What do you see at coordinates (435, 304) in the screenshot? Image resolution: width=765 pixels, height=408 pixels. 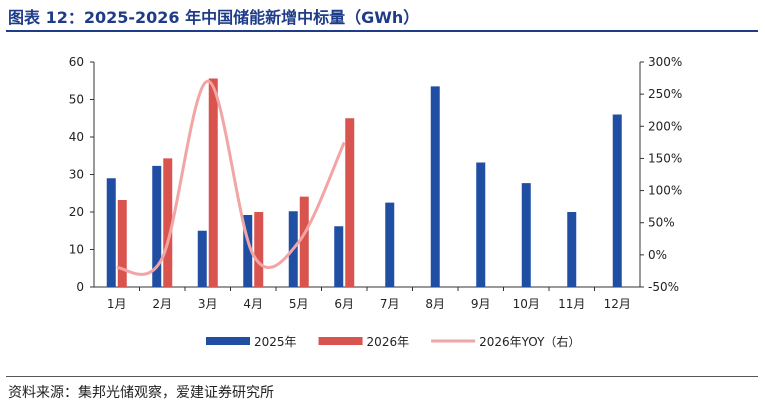 I see `x-tick-label: 8月` at bounding box center [435, 304].